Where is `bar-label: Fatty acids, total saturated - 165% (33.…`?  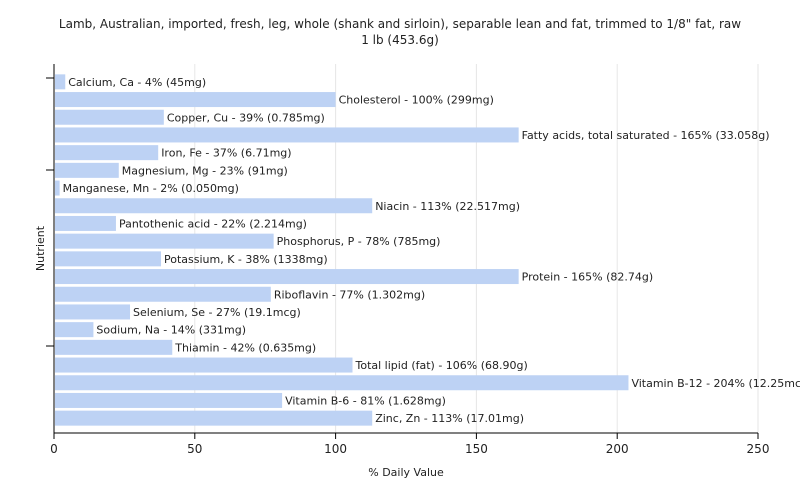
bar-label: Fatty acids, total saturated - 165% (33.… is located at coordinates (646, 135).